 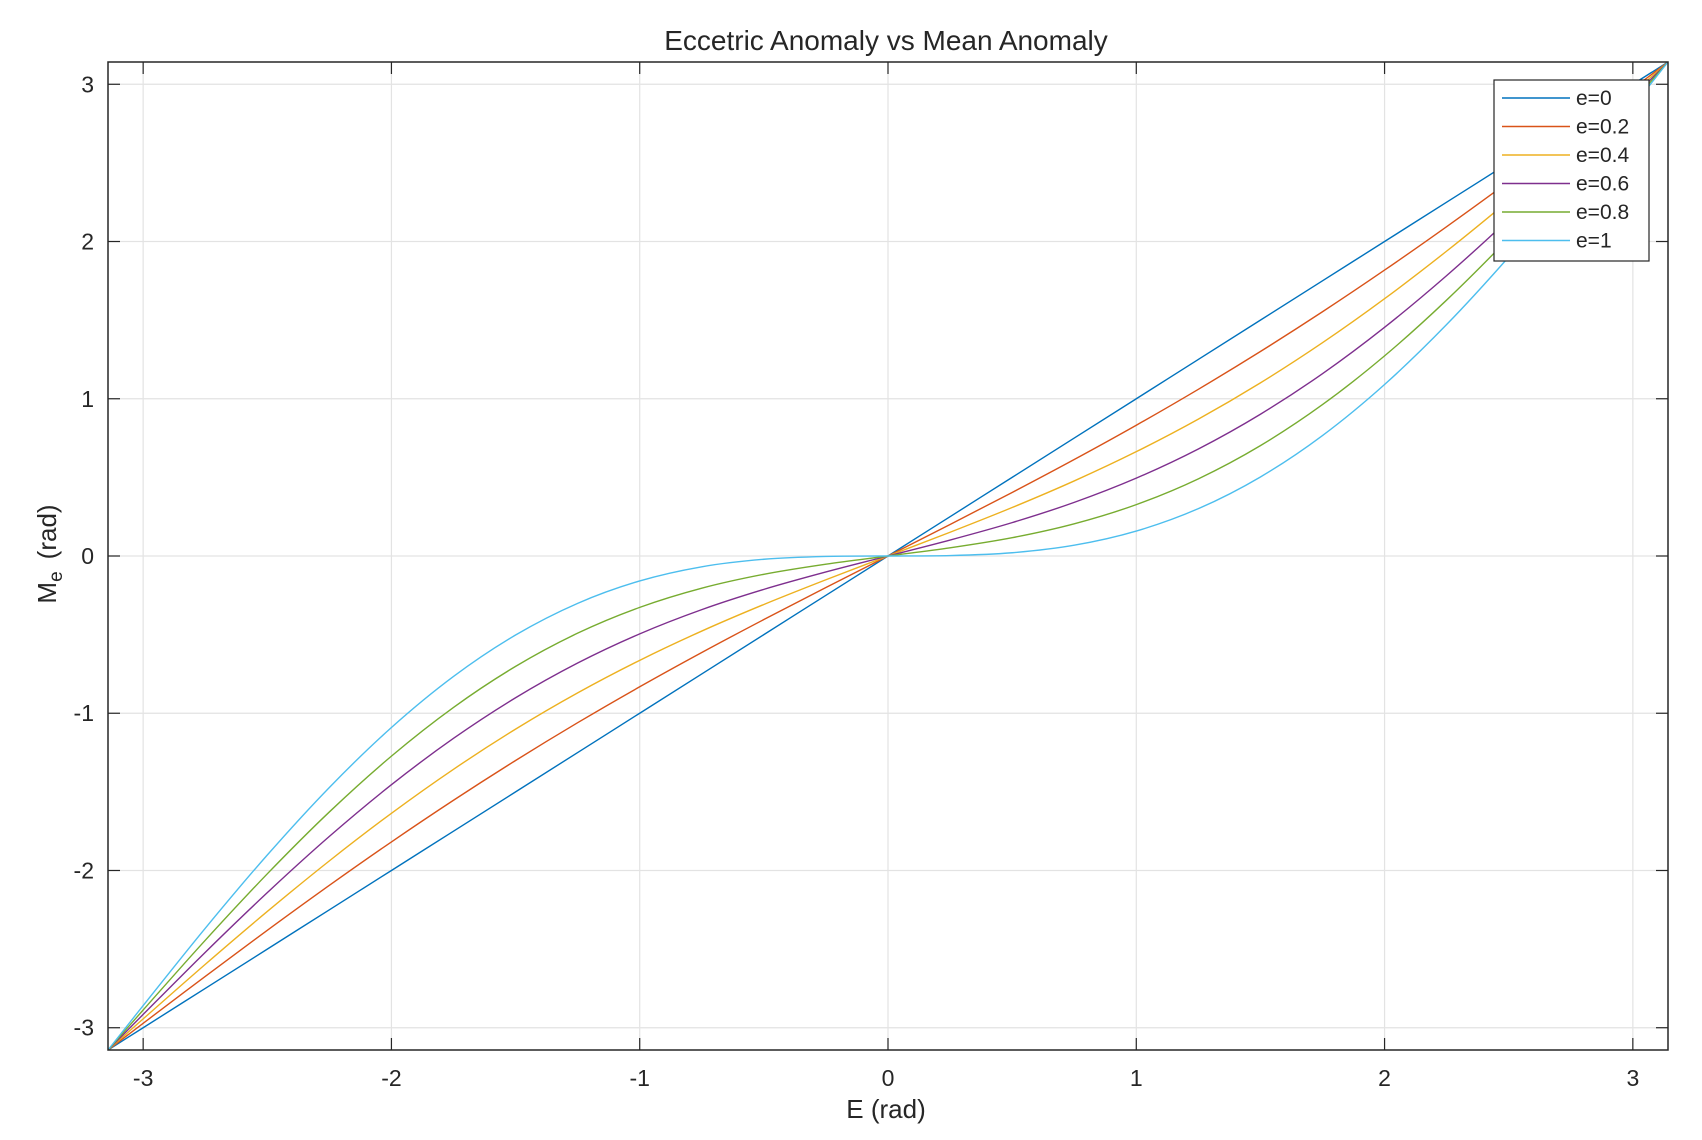 What do you see at coordinates (1136, 1078) in the screenshot?
I see `x-tick-label: 1` at bounding box center [1136, 1078].